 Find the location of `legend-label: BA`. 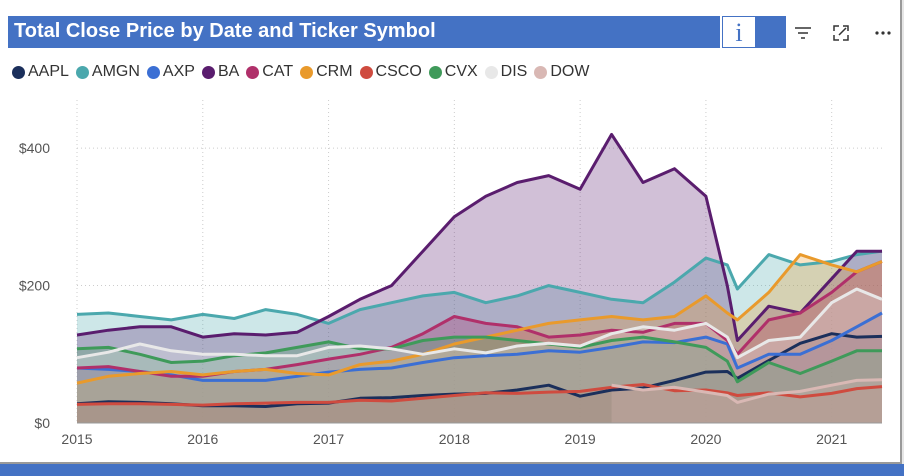

legend-label: BA is located at coordinates (228, 71).